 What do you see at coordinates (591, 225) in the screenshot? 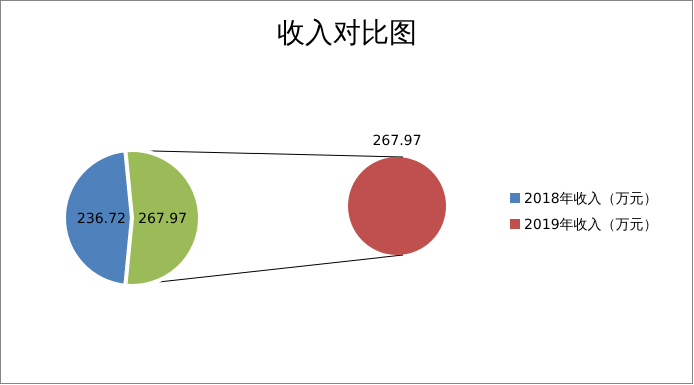
I see `legend-label: 2019年收入（万元）` at bounding box center [591, 225].